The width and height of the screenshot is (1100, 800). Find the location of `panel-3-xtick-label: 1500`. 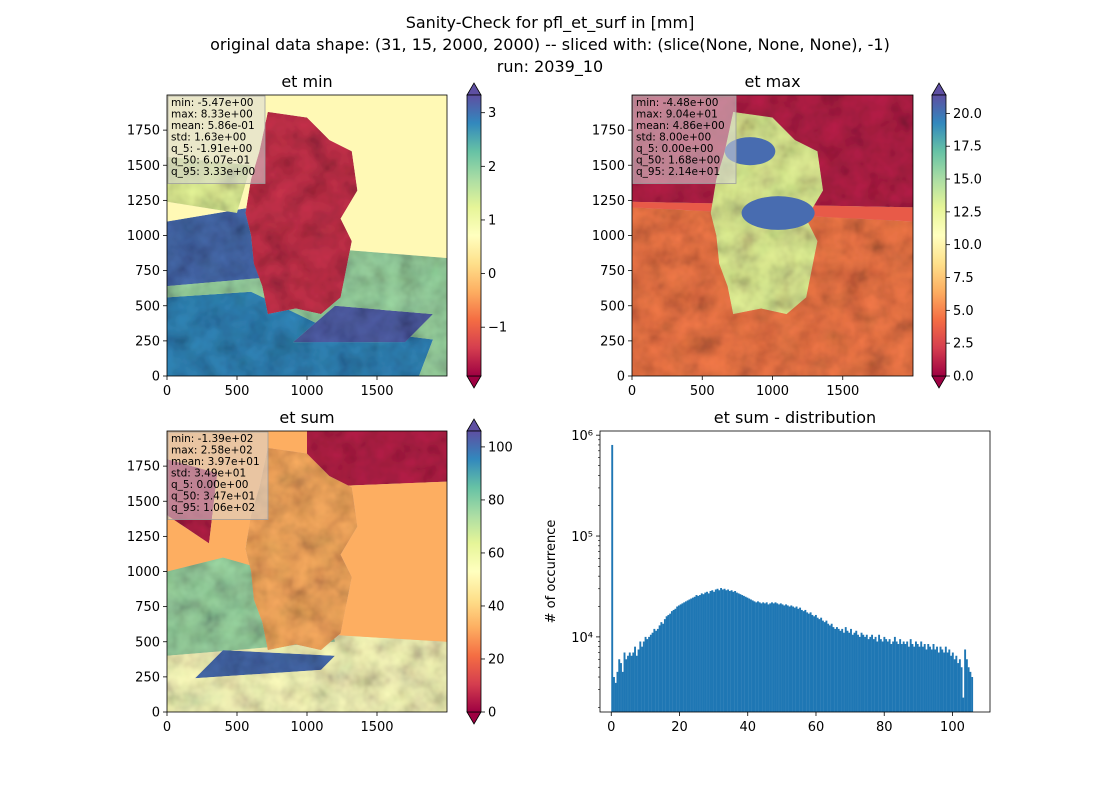

panel-3-xtick-label: 1500 is located at coordinates (376, 727).